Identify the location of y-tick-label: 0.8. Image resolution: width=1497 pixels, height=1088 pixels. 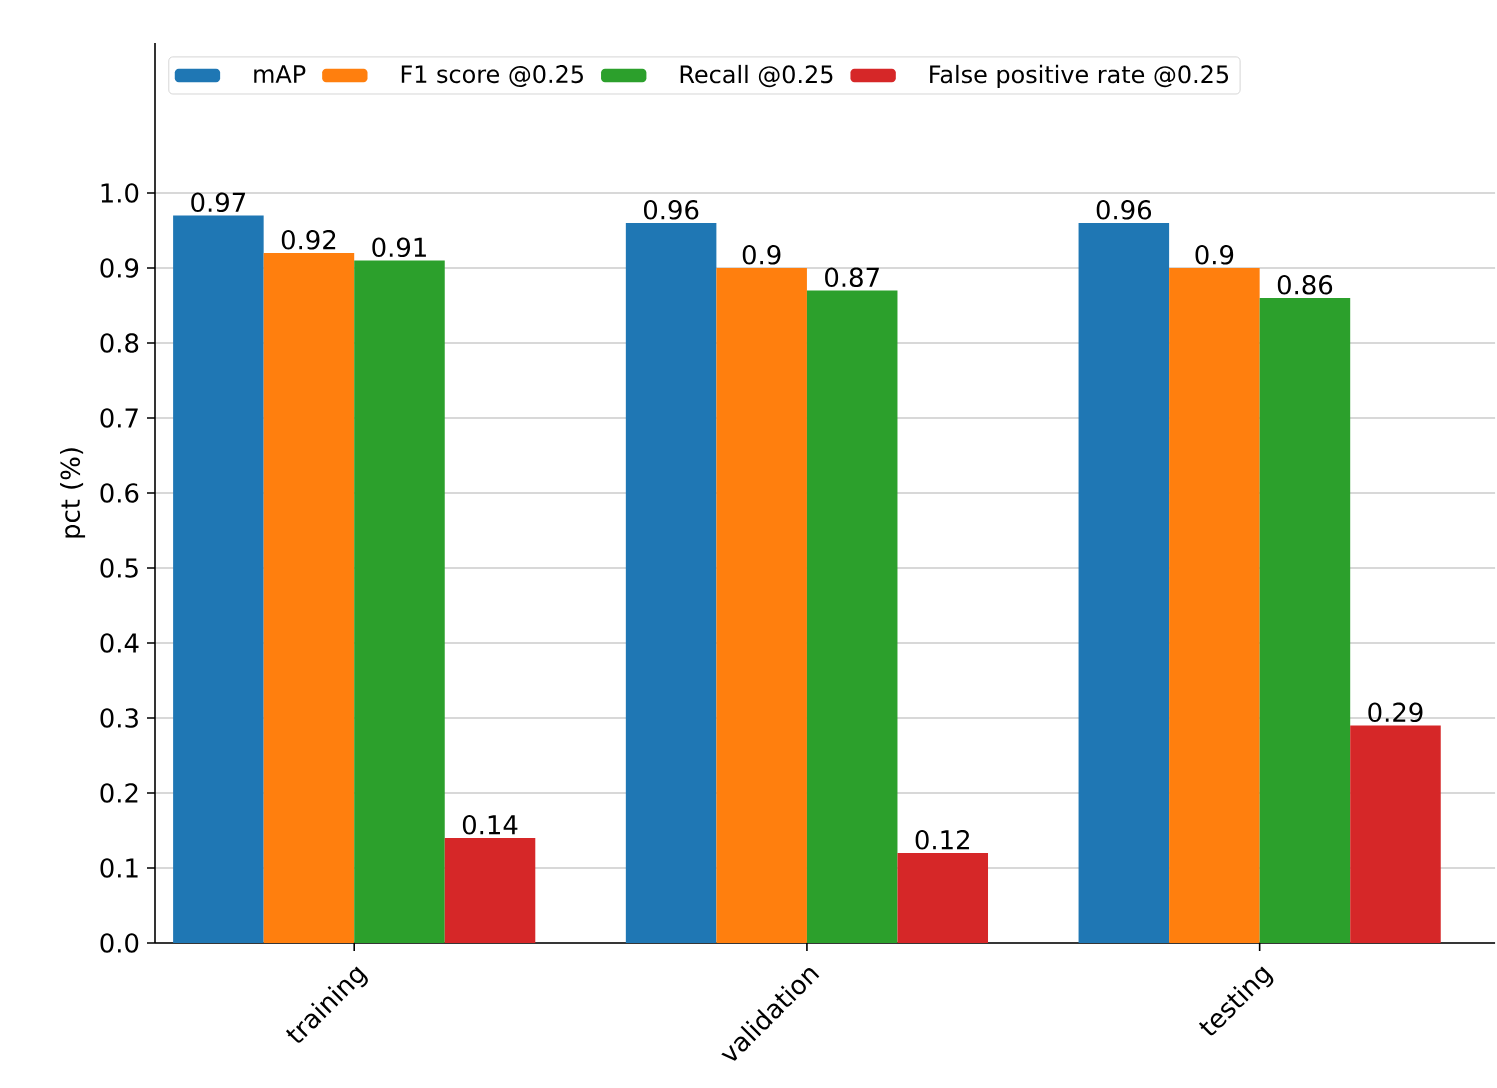
(119, 343).